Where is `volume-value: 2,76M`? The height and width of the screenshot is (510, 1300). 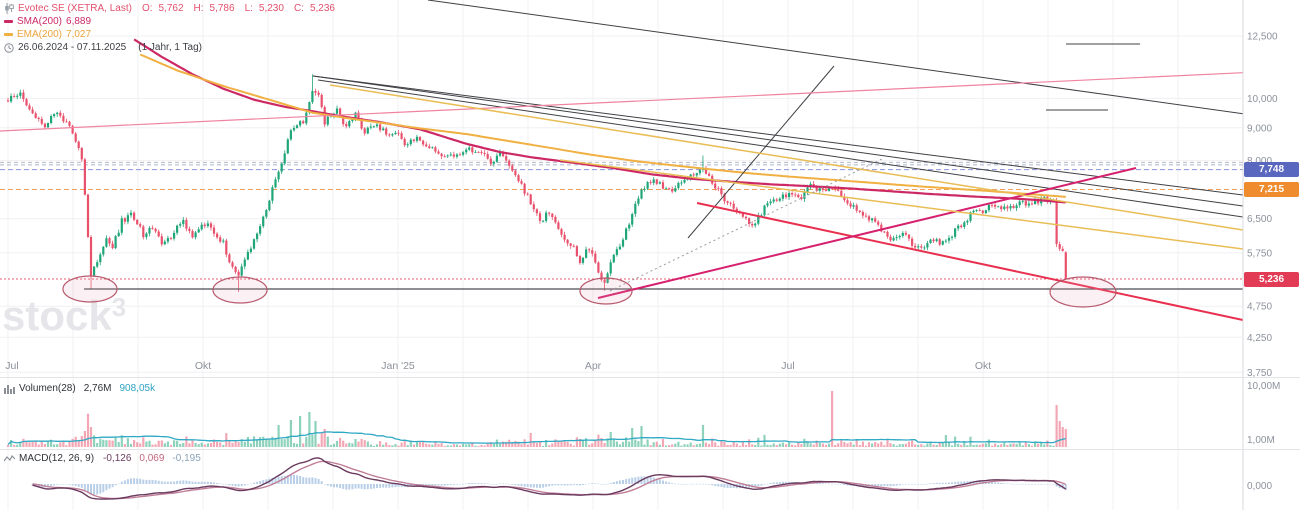 volume-value: 2,76M is located at coordinates (97, 388).